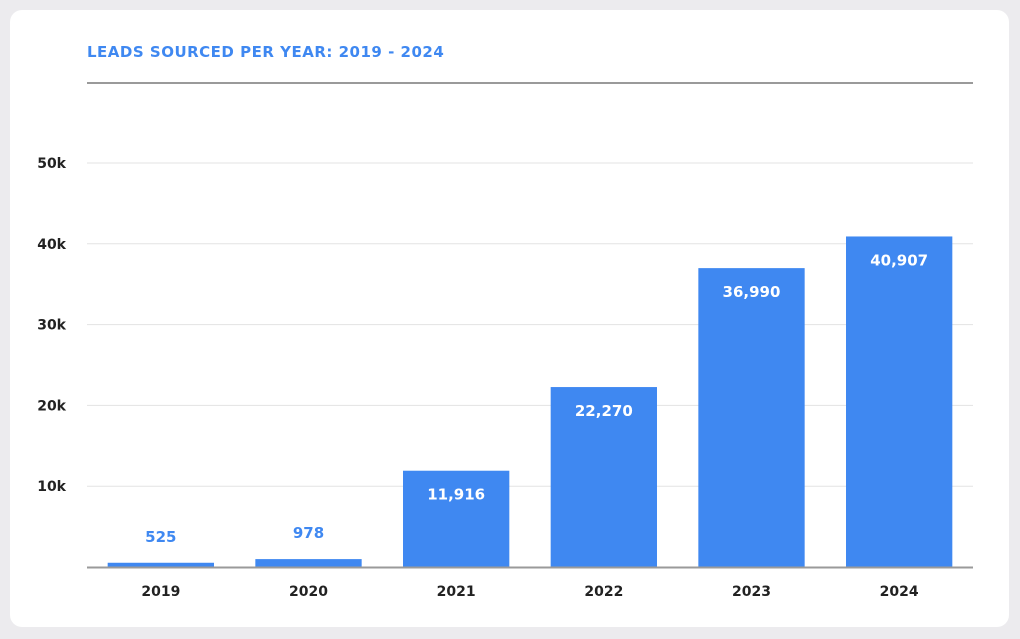 Image resolution: width=1020 pixels, height=639 pixels. What do you see at coordinates (604, 411) in the screenshot?
I see `data-label-2022: 22,270` at bounding box center [604, 411].